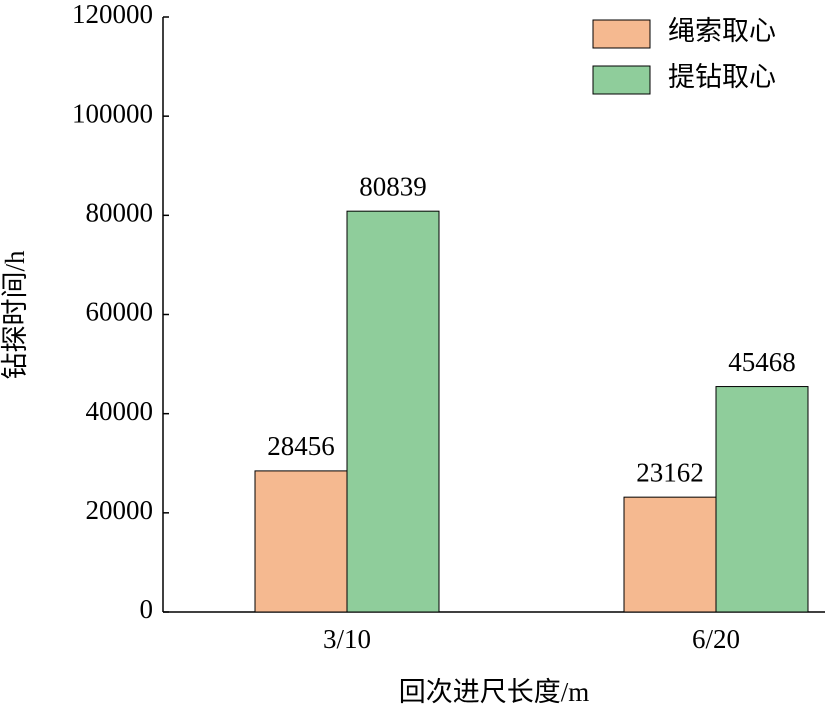  What do you see at coordinates (722, 31) in the screenshot?
I see `legend-label: 绳索取心` at bounding box center [722, 31].